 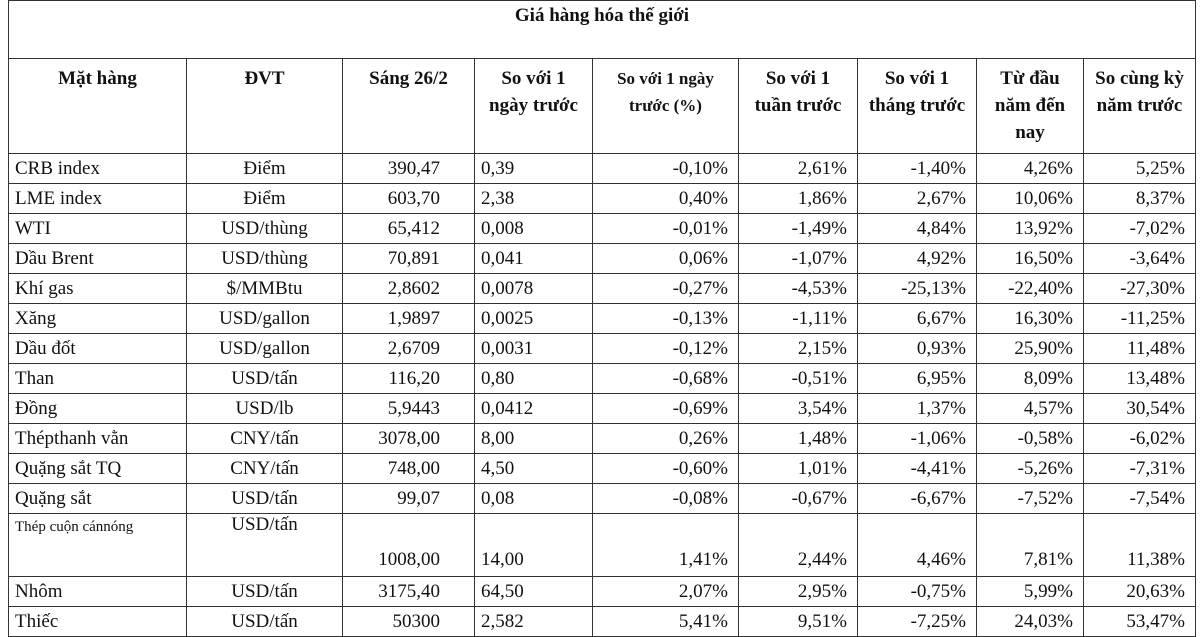 What do you see at coordinates (798, 168) in the screenshot?
I see `cell-vs-week: 2,61%` at bounding box center [798, 168].